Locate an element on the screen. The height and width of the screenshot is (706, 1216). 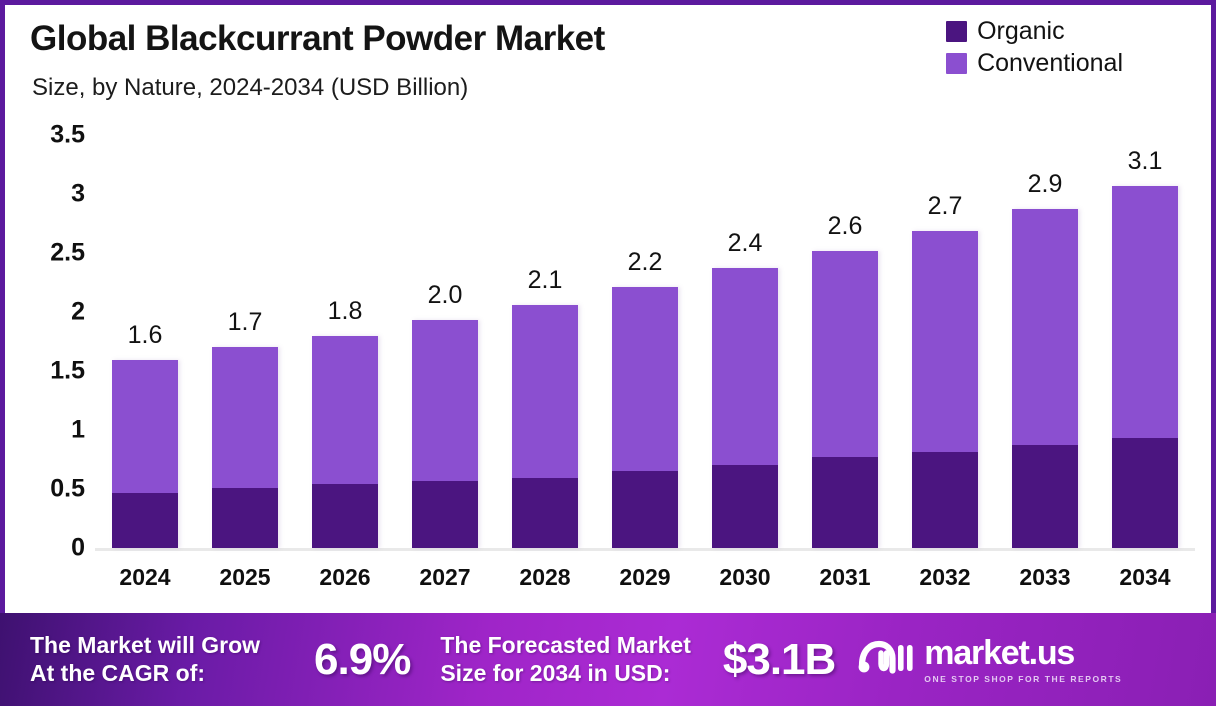
y-axis-tick: 0 is located at coordinates (78, 547).